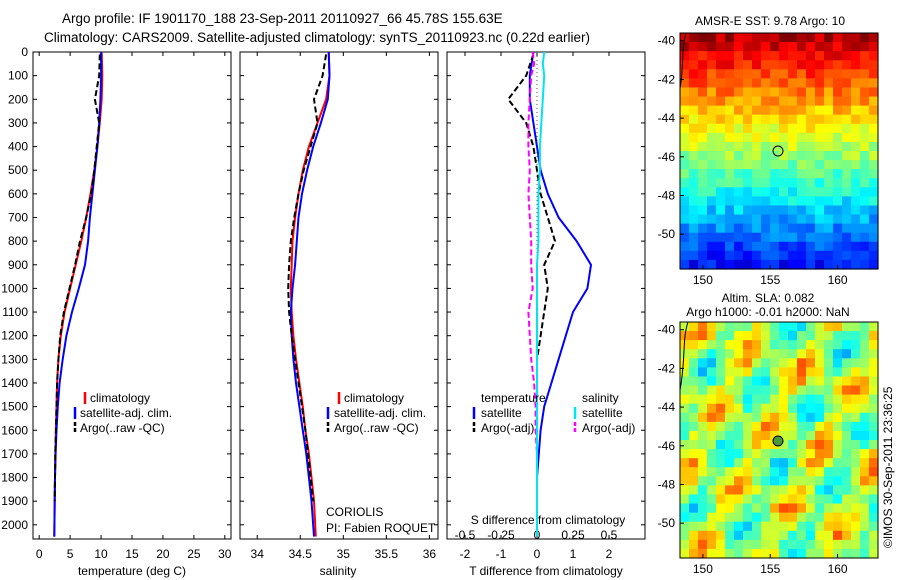 The image size is (900, 580). What do you see at coordinates (667, 195) in the screenshot?
I see `lat-tick-label: -48` at bounding box center [667, 195].